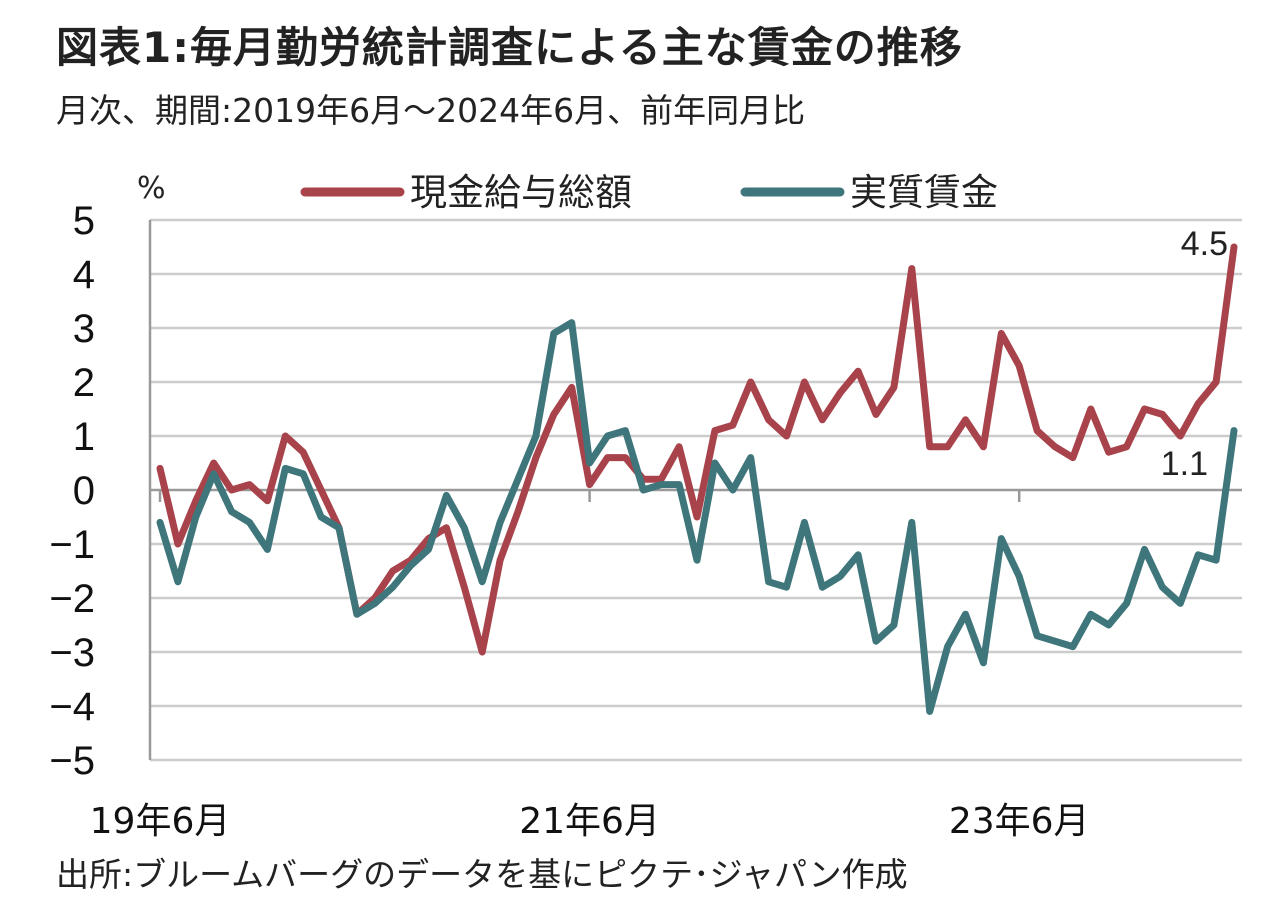 The width and height of the screenshot is (1280, 900). I want to click on y-tick-label: 3, so click(84, 329).